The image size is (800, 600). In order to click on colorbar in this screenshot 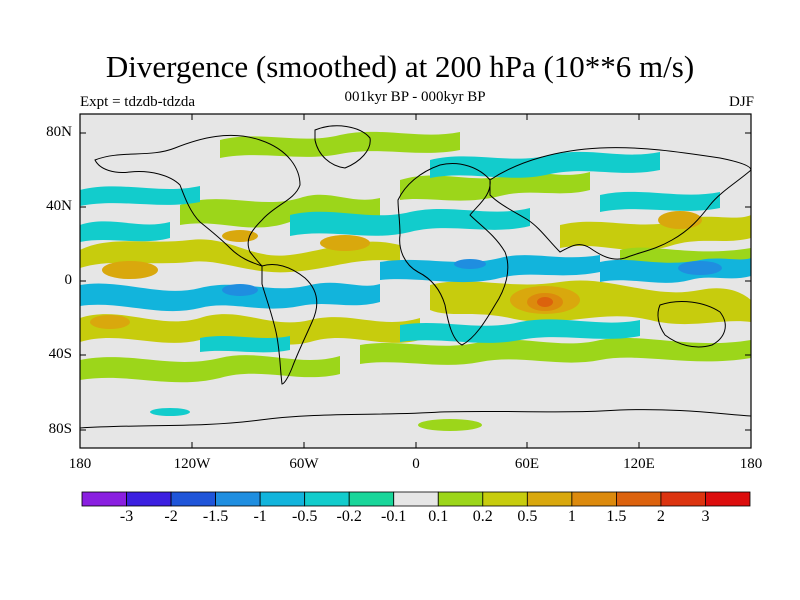, I will do `click(416, 499)`.